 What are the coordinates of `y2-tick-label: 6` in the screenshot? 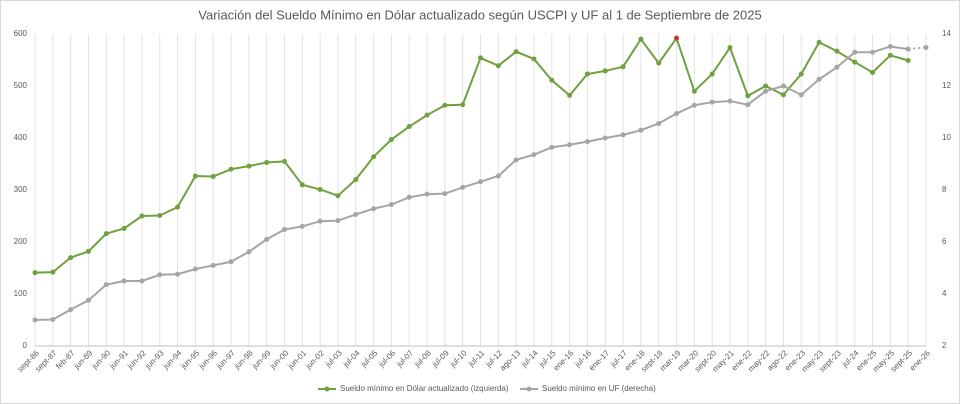 It's located at (944, 241).